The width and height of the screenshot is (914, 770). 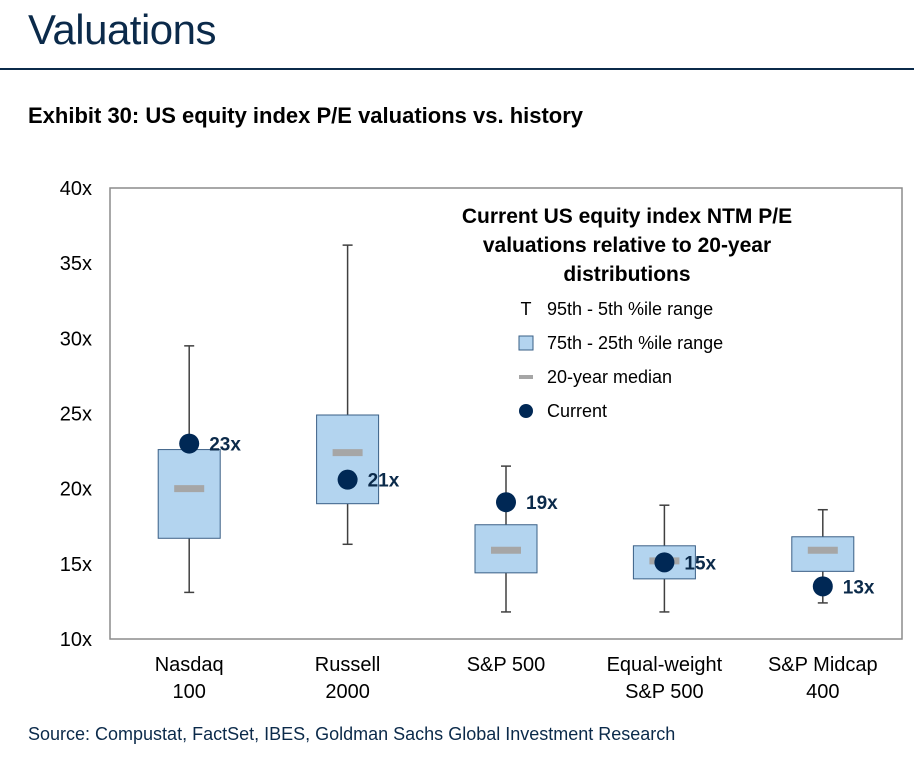 What do you see at coordinates (76, 339) in the screenshot?
I see `y-tick-label: 30x` at bounding box center [76, 339].